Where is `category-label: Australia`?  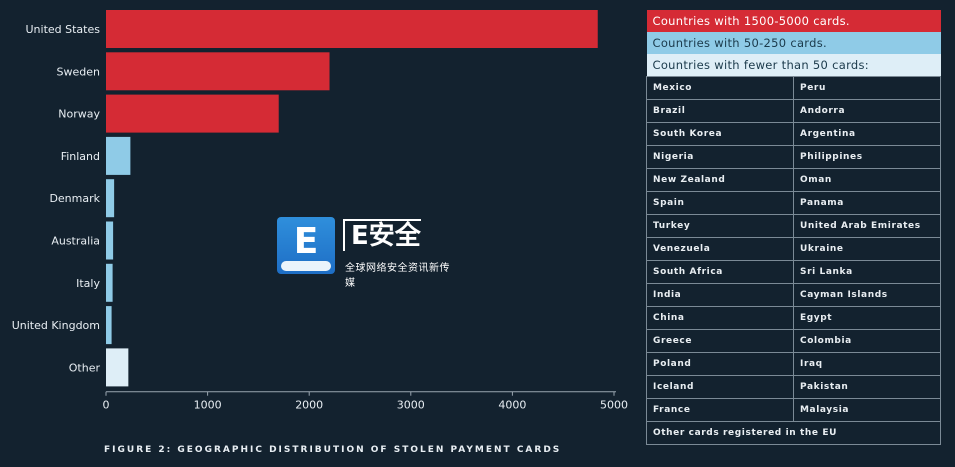
category-label: Australia is located at coordinates (75, 241).